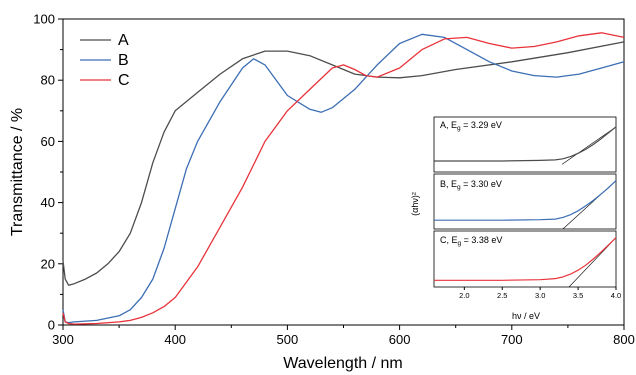  I want to click on y-axis-title: Transmittance / %, so click(17, 172).